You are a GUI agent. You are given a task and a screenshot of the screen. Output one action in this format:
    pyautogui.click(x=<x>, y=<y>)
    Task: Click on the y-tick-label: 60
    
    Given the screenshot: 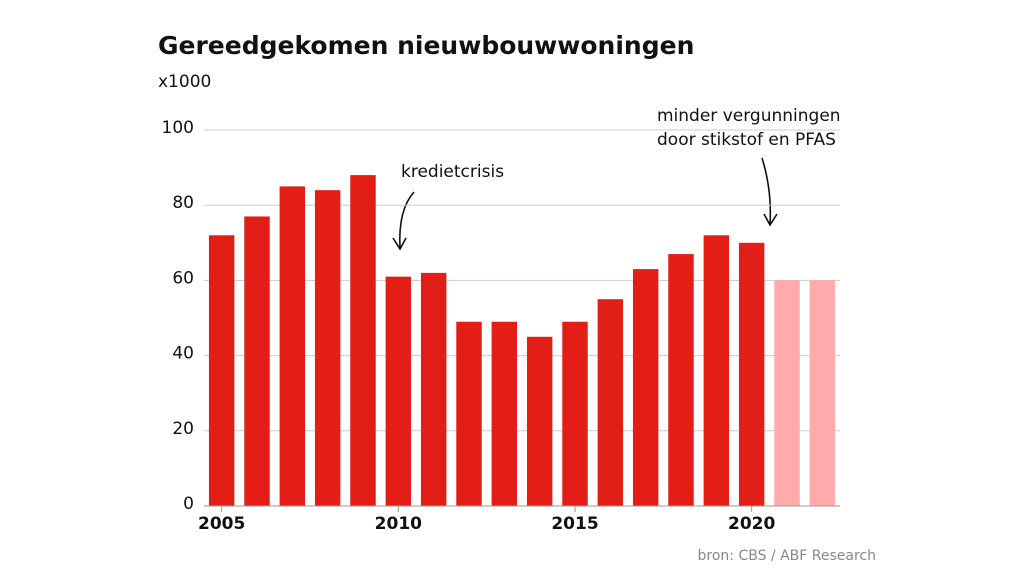 What is the action you would take?
    pyautogui.click(x=183, y=278)
    